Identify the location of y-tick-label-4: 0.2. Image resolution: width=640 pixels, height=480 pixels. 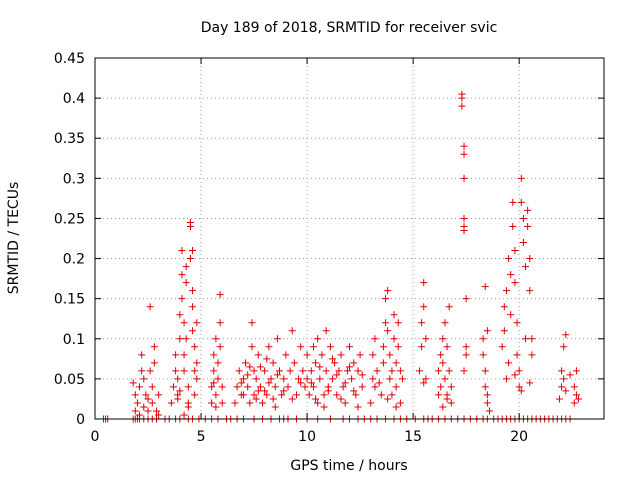
(74, 260).